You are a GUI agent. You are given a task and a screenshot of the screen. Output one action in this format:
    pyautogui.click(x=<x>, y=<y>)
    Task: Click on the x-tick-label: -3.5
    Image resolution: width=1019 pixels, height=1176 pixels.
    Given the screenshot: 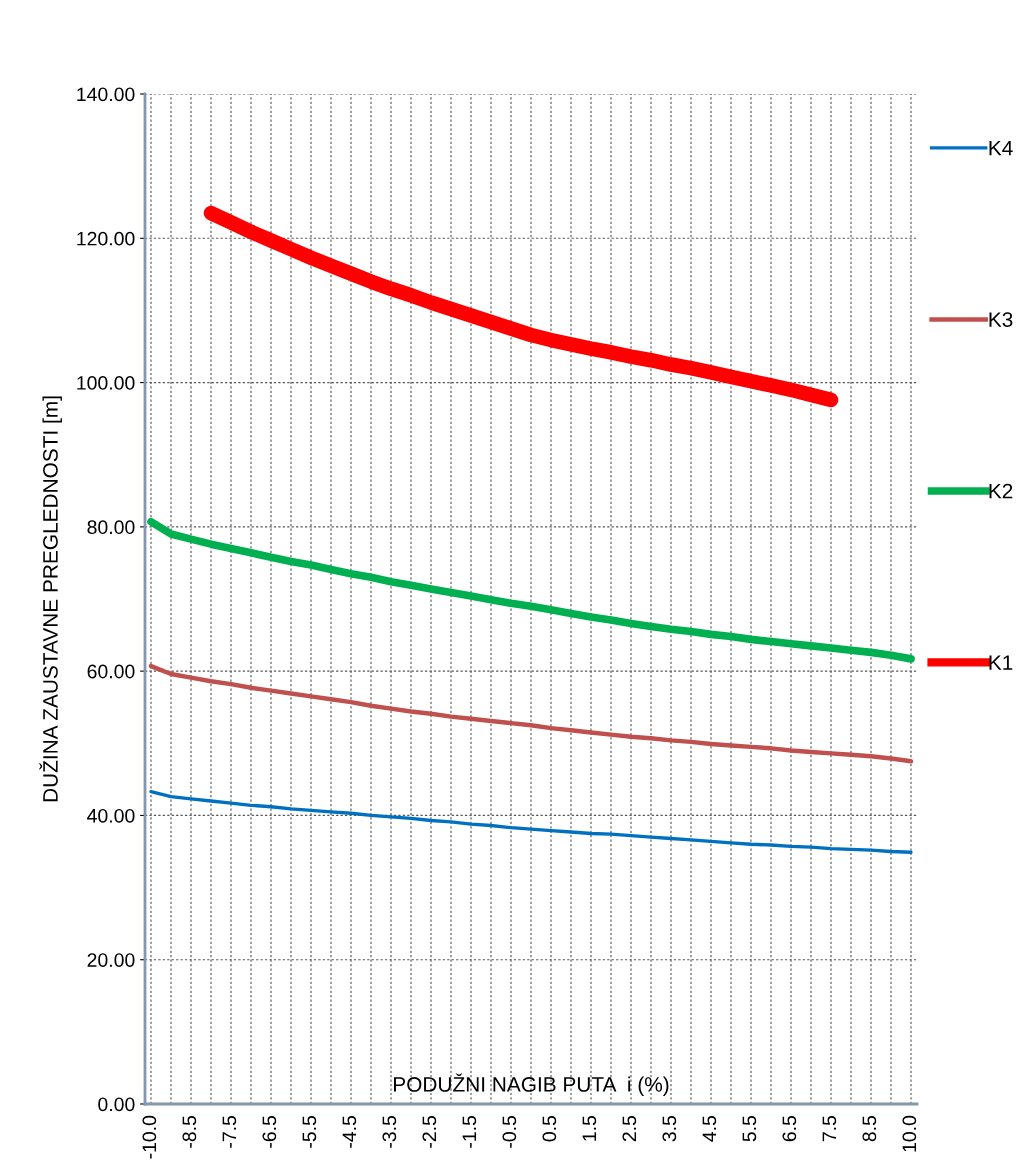 What is the action you would take?
    pyautogui.click(x=389, y=1131)
    